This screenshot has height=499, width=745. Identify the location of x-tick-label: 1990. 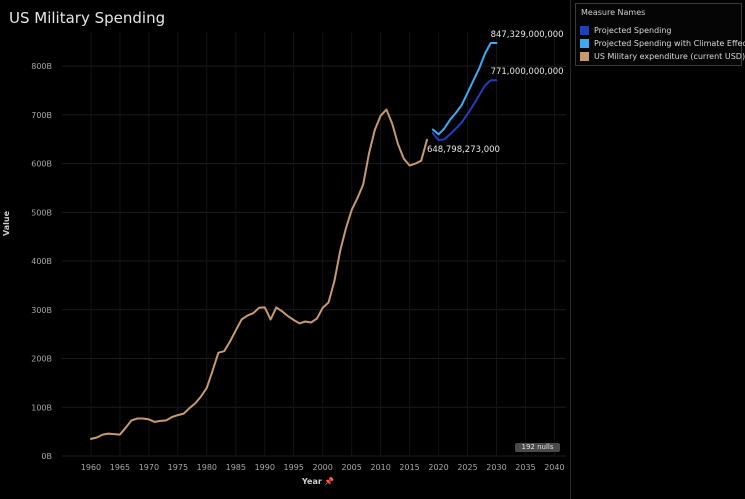
(265, 467).